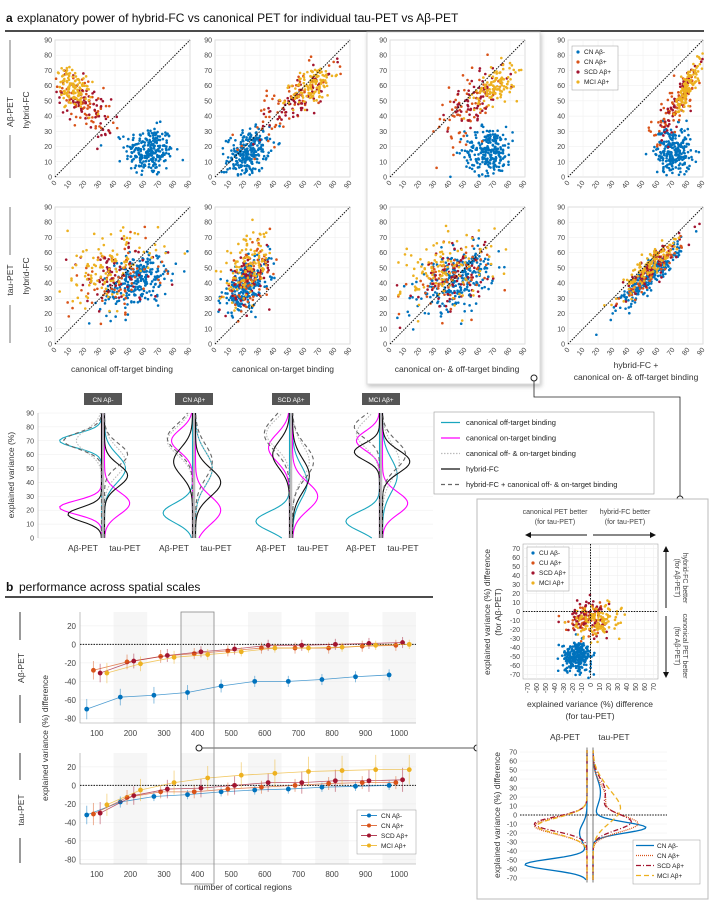 This screenshot has width=709, height=900. I want to click on x-tick-label: 10, so click(581, 352).